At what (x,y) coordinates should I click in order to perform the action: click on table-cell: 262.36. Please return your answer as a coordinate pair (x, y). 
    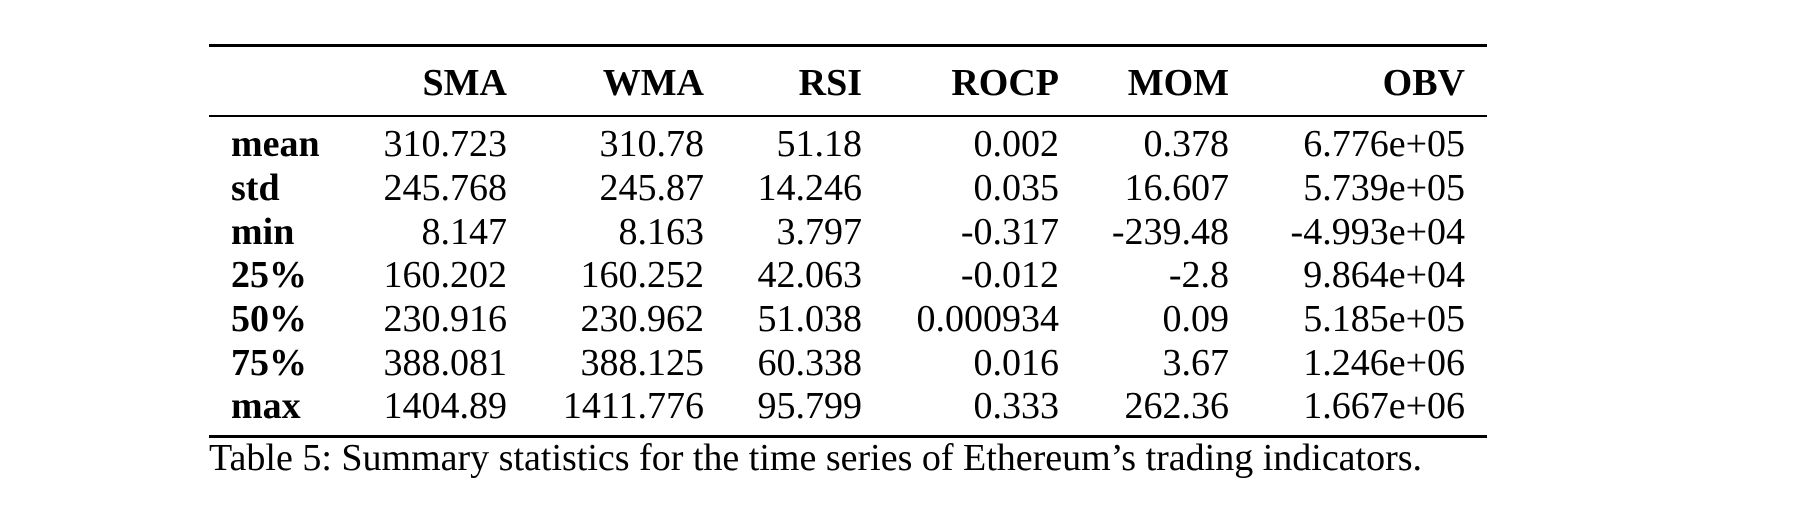
    Looking at the image, I should click on (1177, 406).